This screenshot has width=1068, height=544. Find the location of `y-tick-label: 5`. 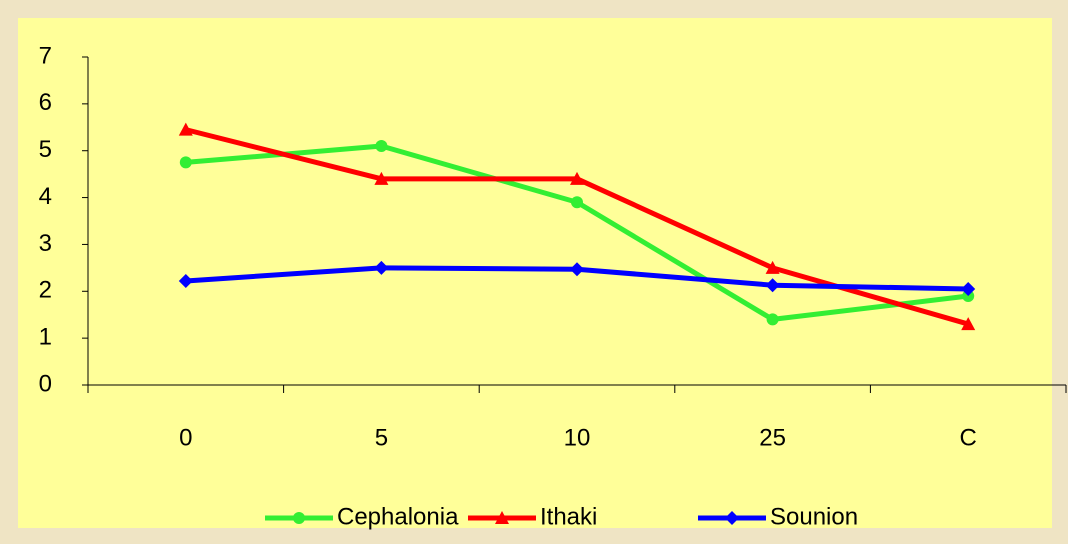

y-tick-label: 5 is located at coordinates (45, 149).